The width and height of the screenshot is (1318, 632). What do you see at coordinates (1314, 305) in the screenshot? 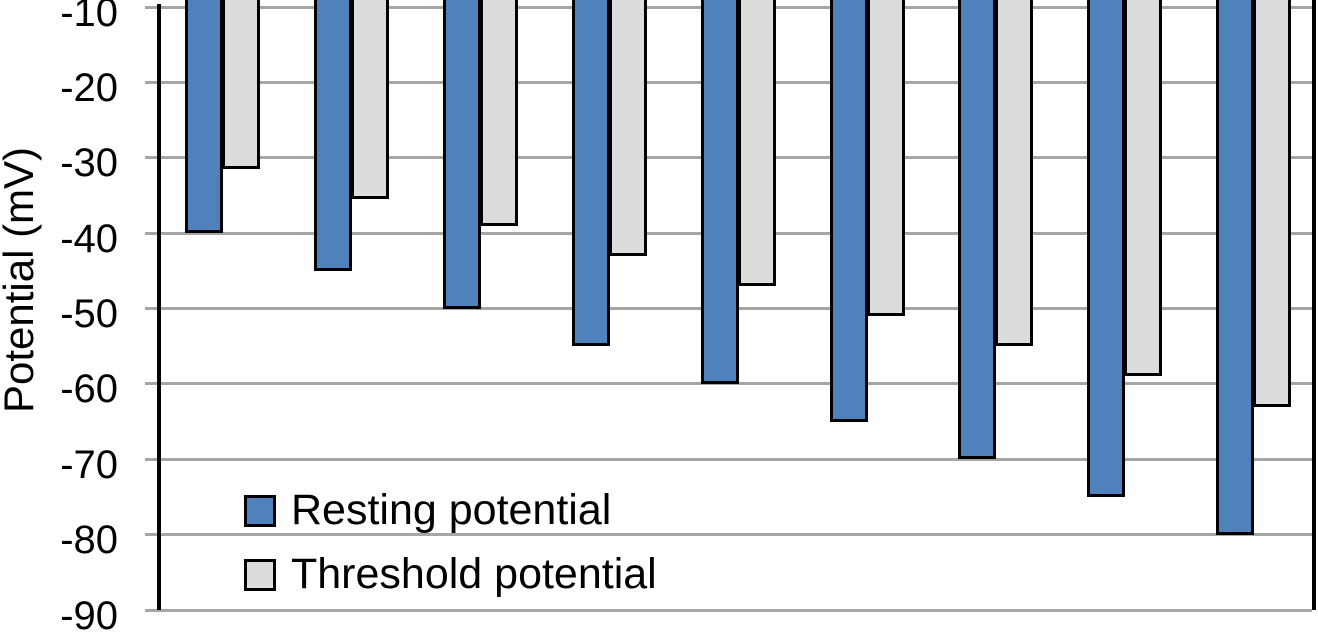
I see `plot-right-border` at bounding box center [1314, 305].